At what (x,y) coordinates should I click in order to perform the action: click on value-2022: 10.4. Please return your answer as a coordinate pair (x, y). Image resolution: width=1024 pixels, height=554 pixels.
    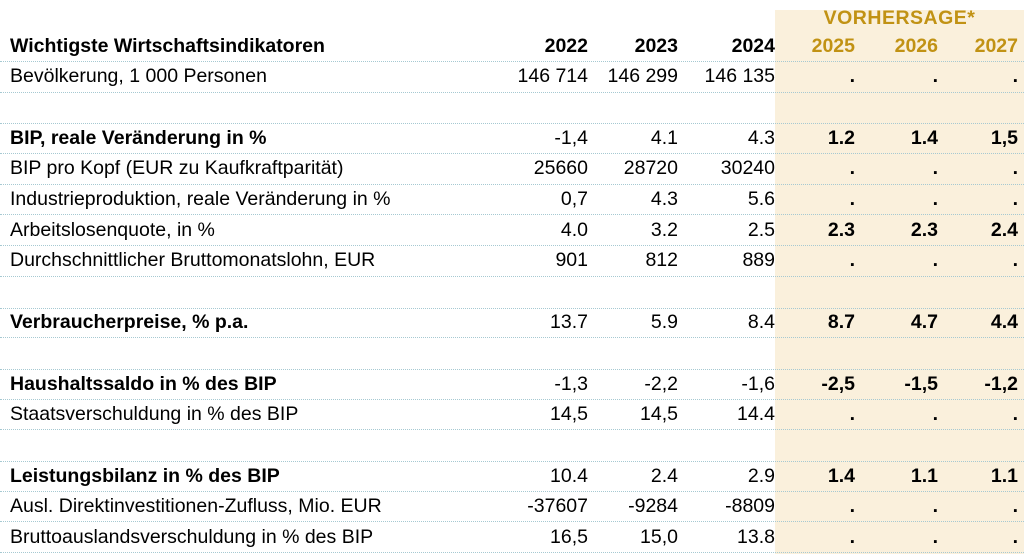
    Looking at the image, I should click on (569, 475).